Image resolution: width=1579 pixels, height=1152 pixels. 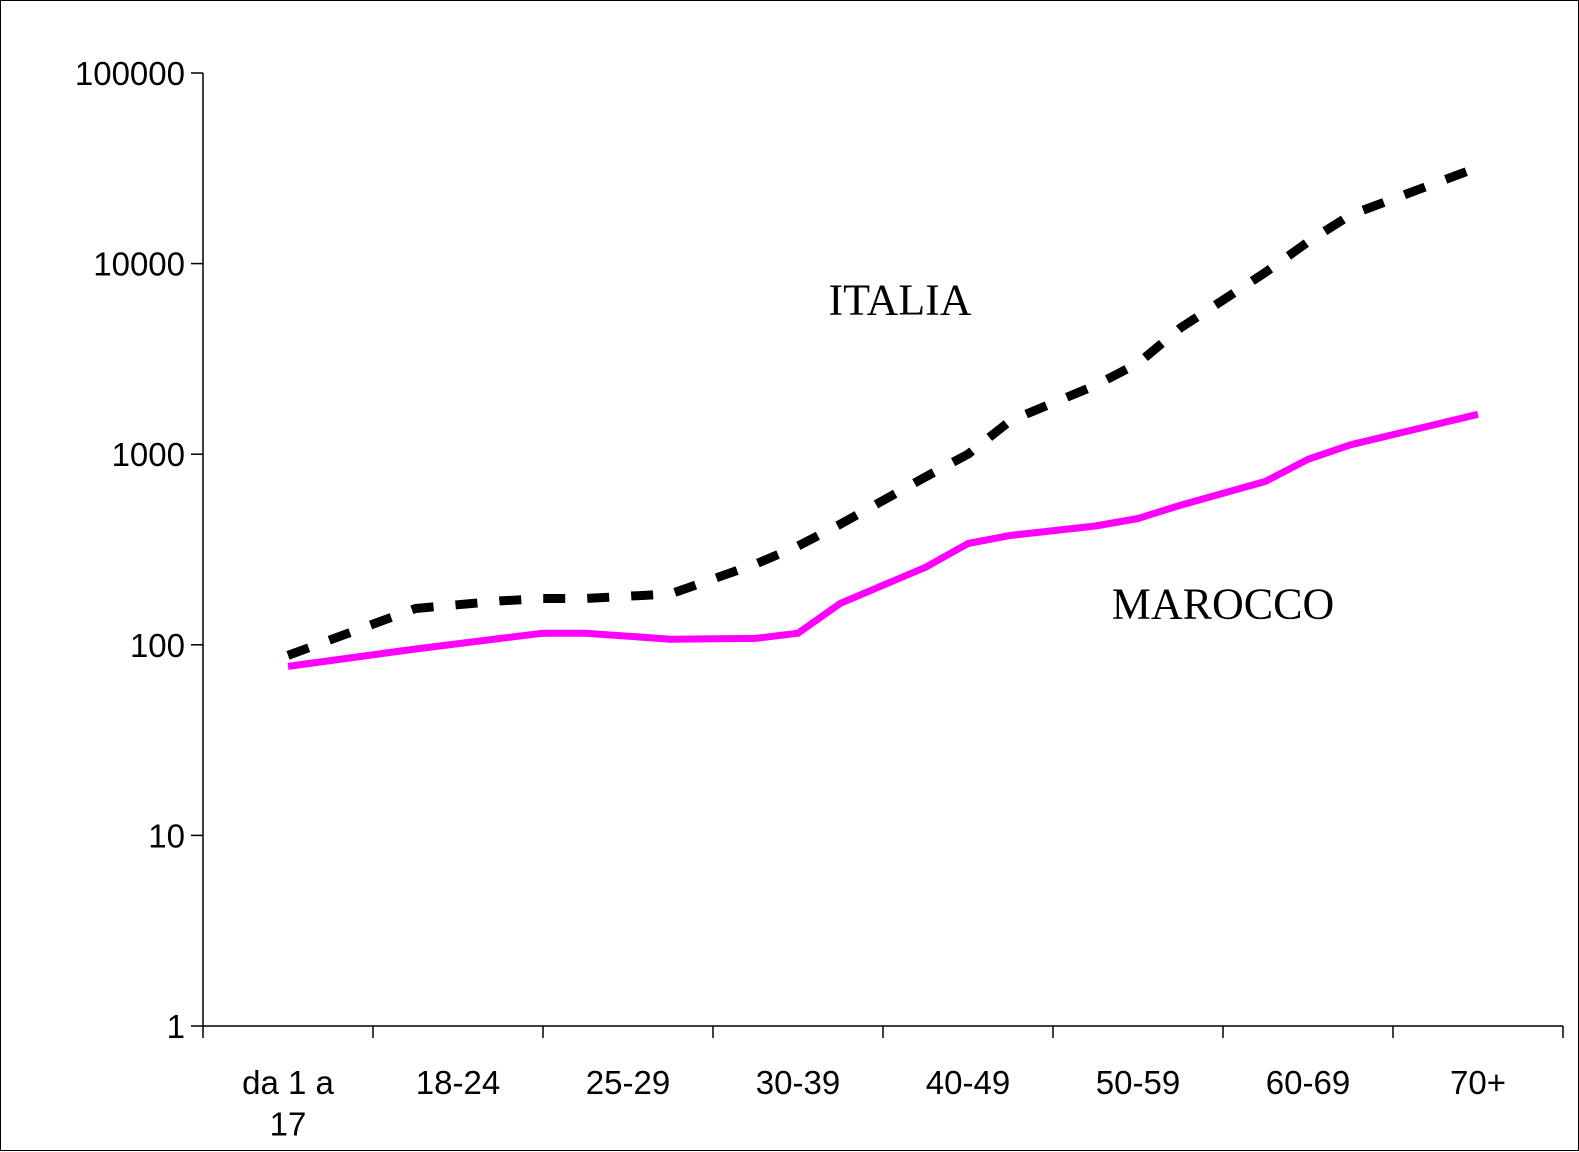 I want to click on x-tick-label: 60-69, so click(x=1308, y=1082).